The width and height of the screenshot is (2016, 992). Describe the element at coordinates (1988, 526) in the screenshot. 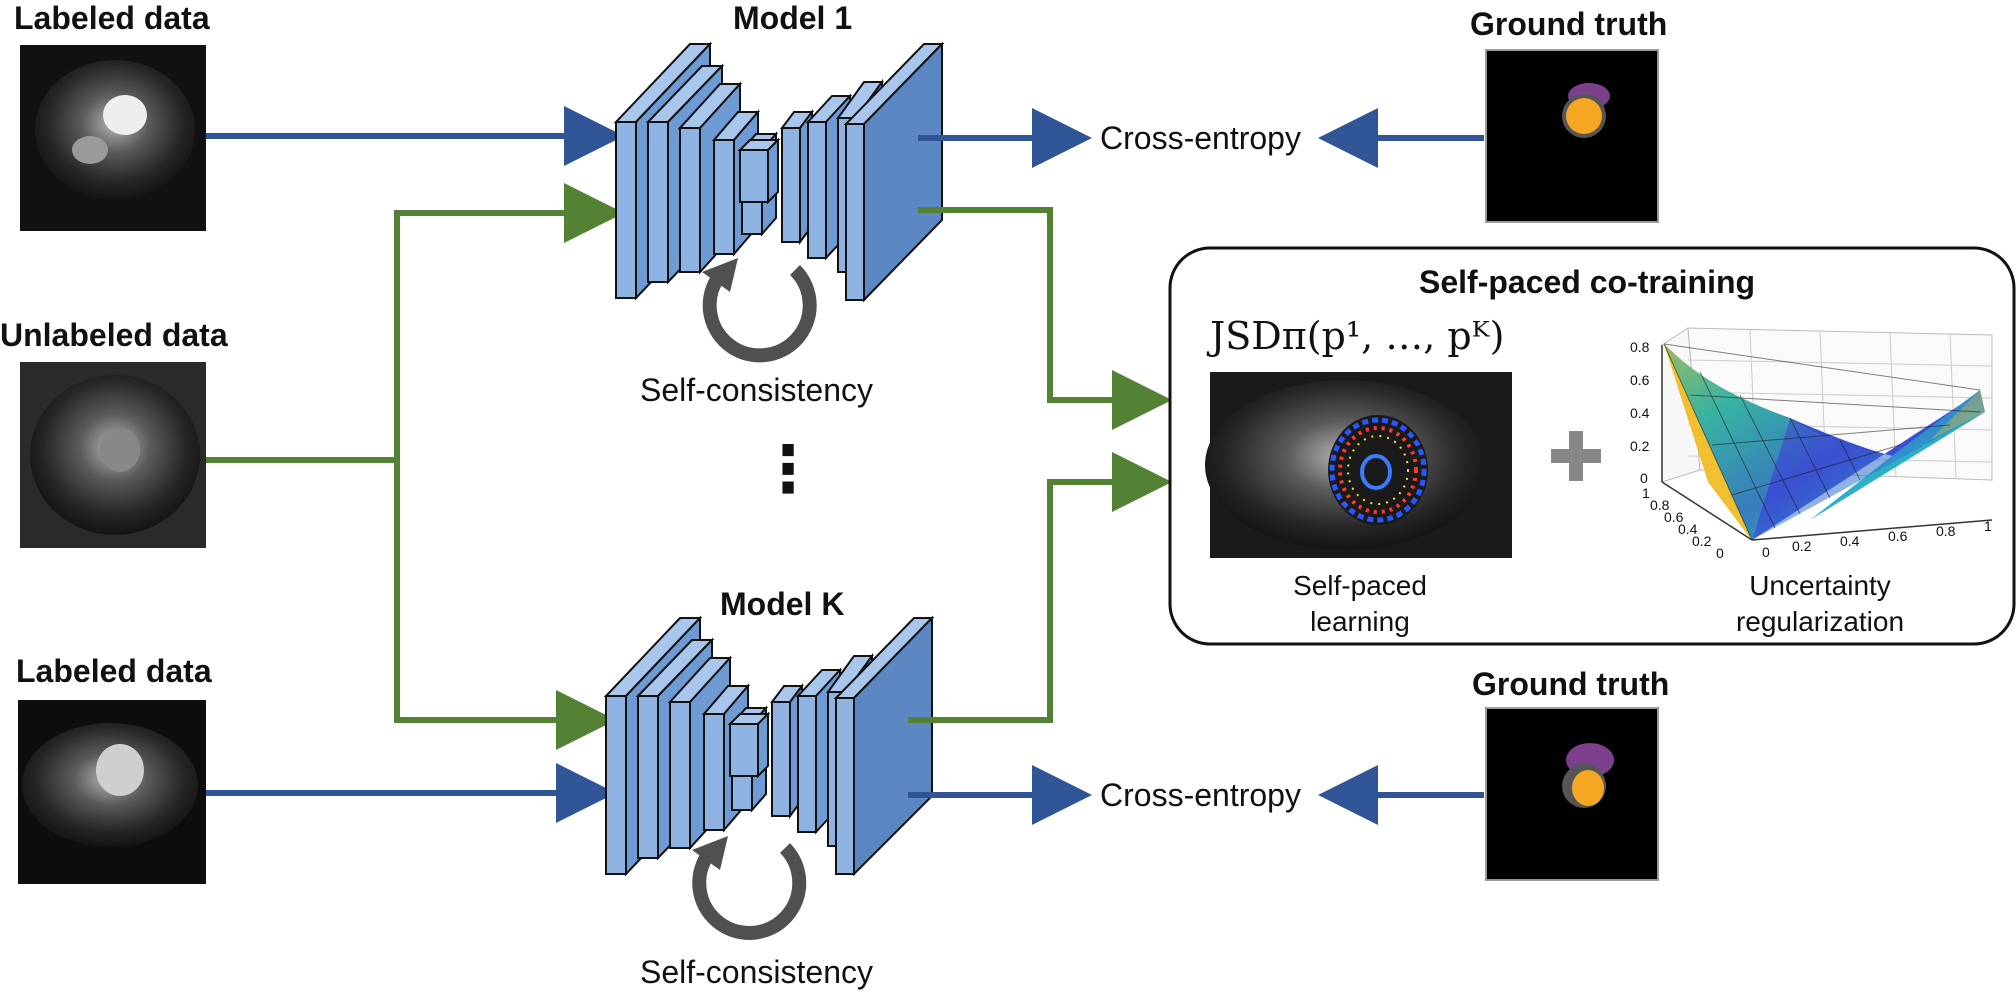

I see `right-axis-tick: 1` at that location.